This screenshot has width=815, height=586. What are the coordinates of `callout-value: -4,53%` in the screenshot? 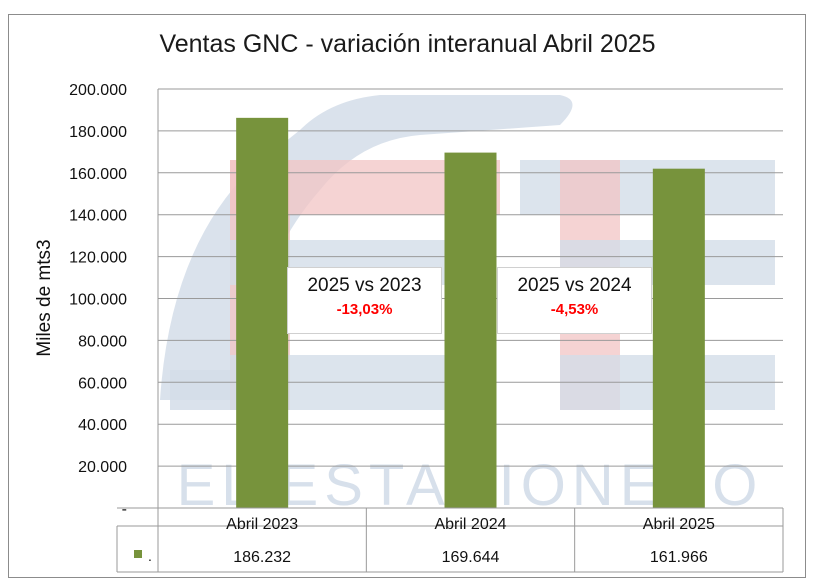 It's located at (574, 309).